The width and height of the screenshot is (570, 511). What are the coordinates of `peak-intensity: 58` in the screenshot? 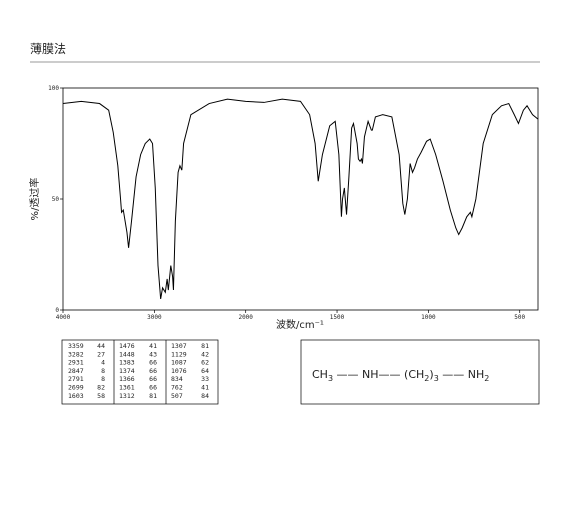 It's located at (101, 396).